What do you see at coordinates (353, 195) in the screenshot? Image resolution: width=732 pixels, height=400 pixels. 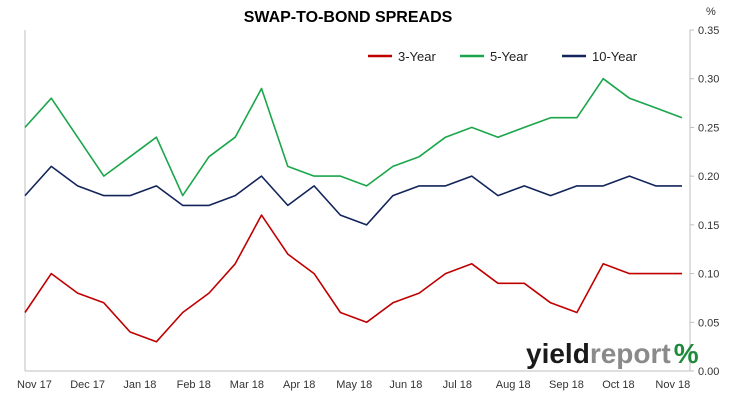 I see `series-line-10-year` at bounding box center [353, 195].